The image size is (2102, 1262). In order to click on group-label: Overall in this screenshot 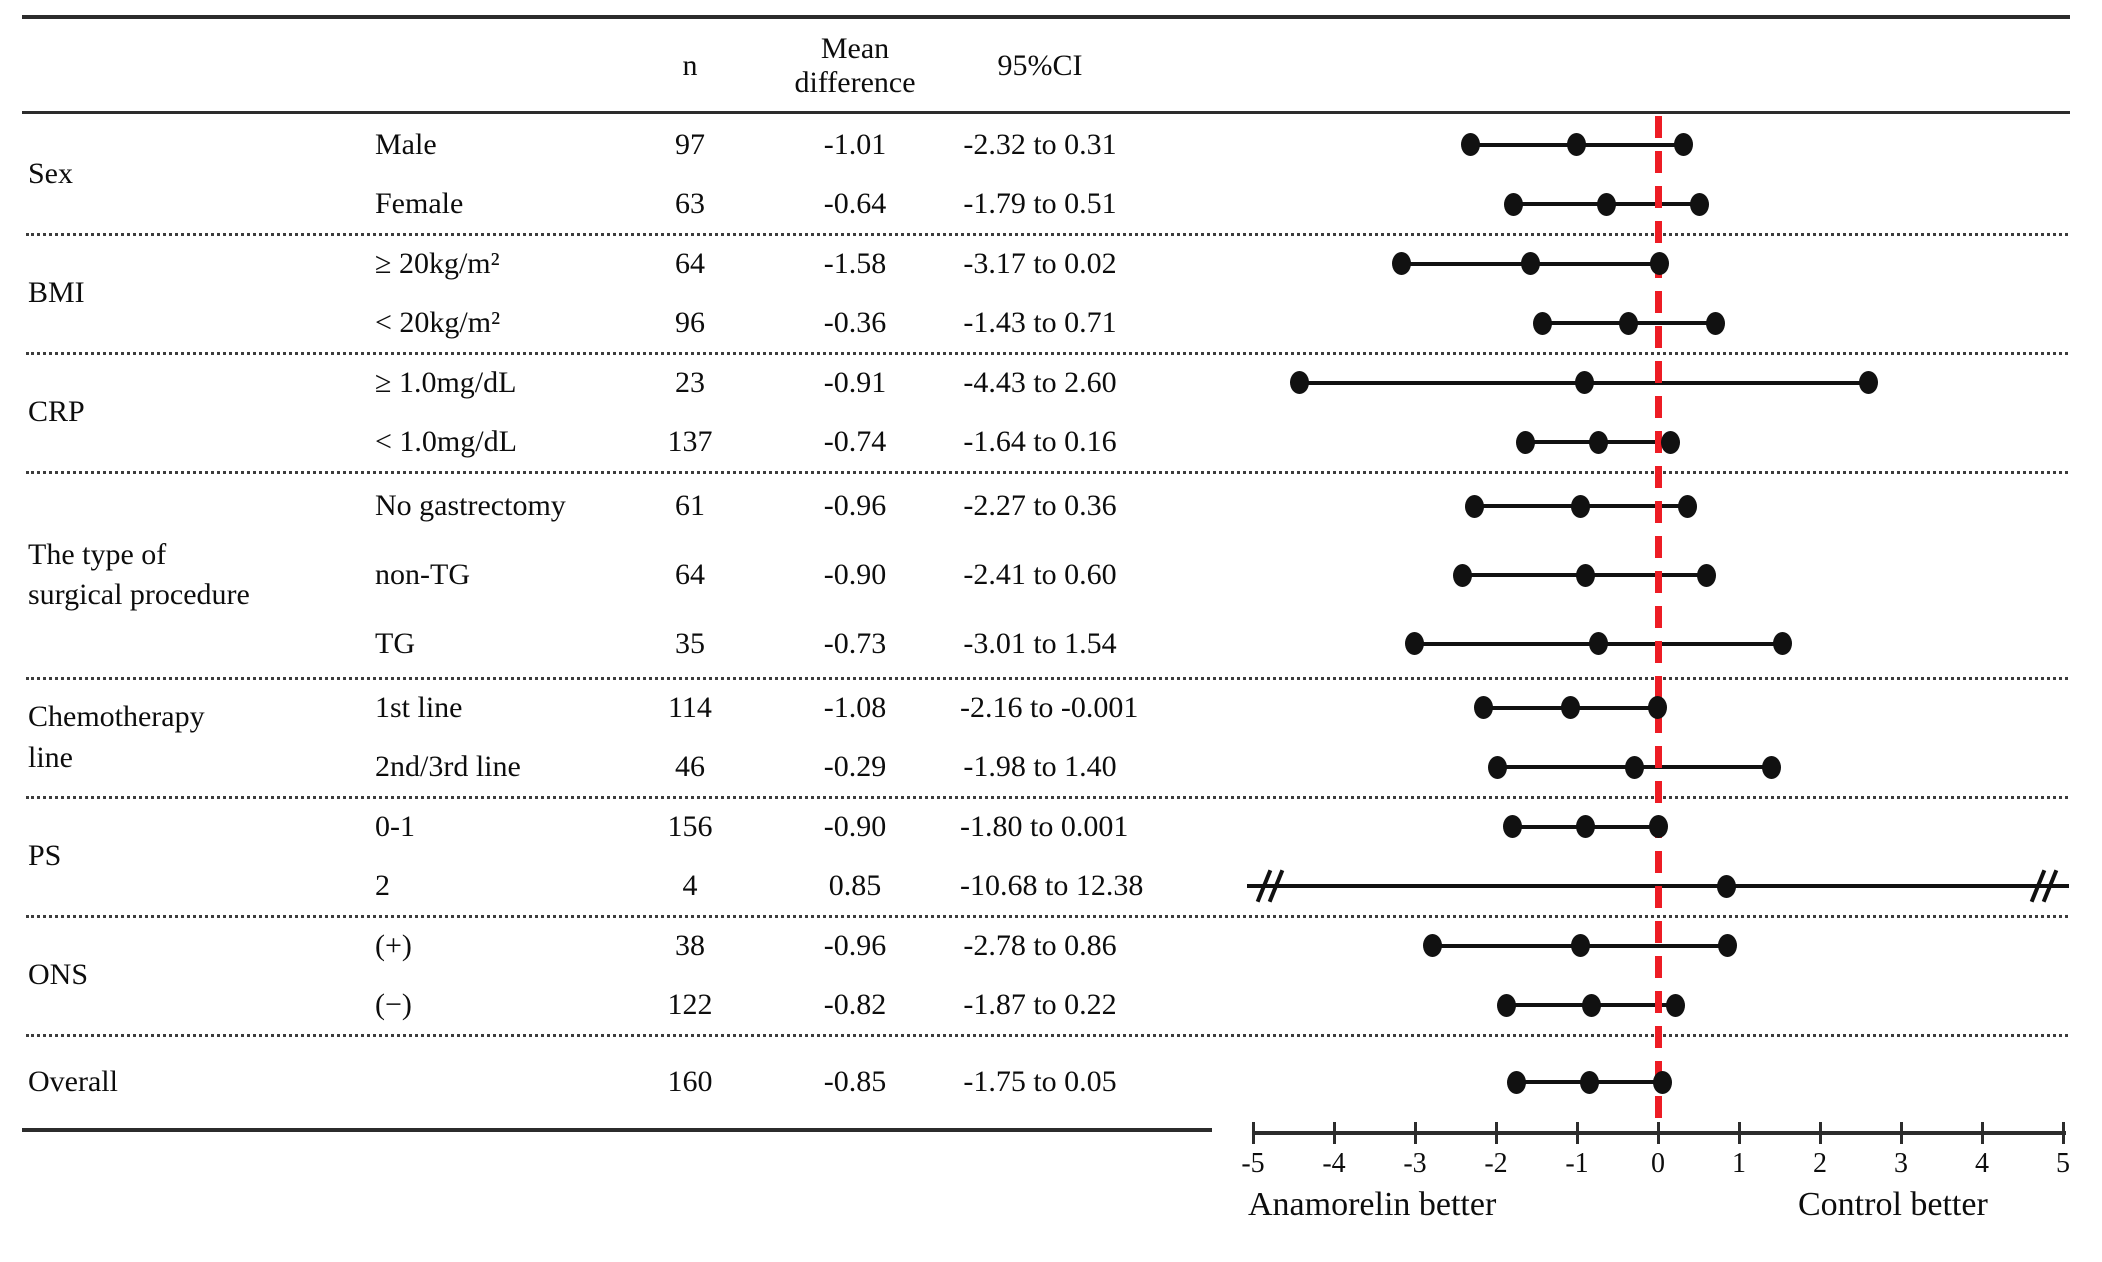, I will do `click(73, 1081)`.